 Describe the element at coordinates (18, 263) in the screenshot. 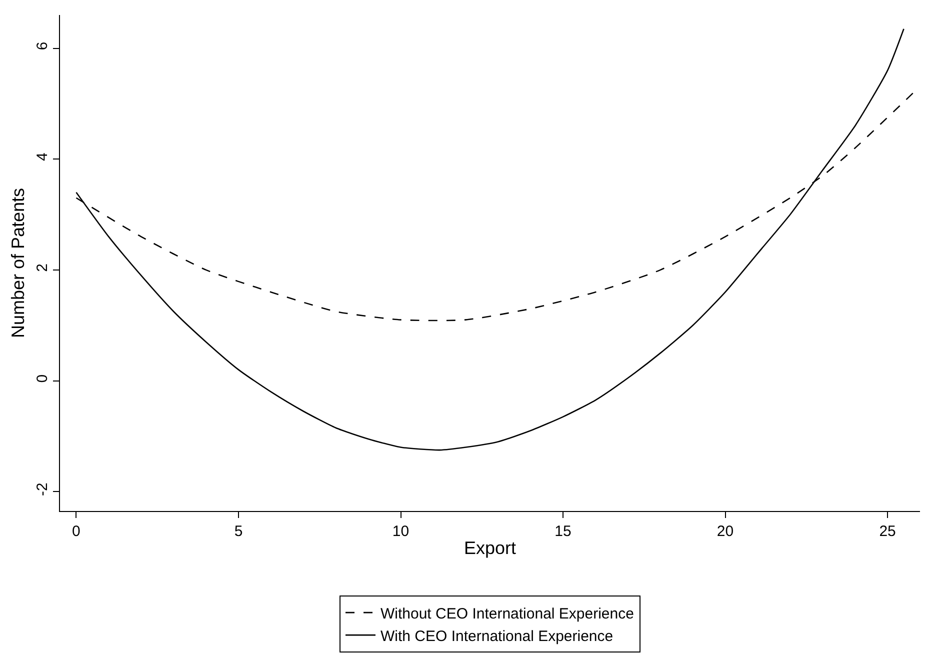

I see `y-axis-title: Number of Patents` at that location.